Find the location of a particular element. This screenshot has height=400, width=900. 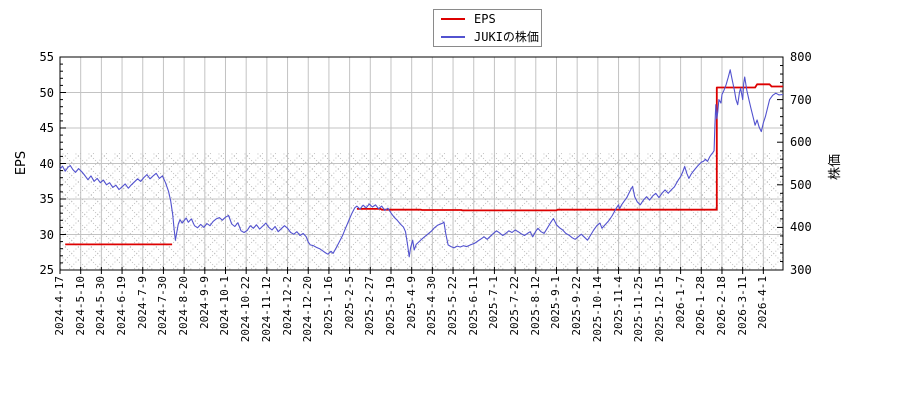

x-tick-label: 2024-10-22 is located at coordinates (246, 309).